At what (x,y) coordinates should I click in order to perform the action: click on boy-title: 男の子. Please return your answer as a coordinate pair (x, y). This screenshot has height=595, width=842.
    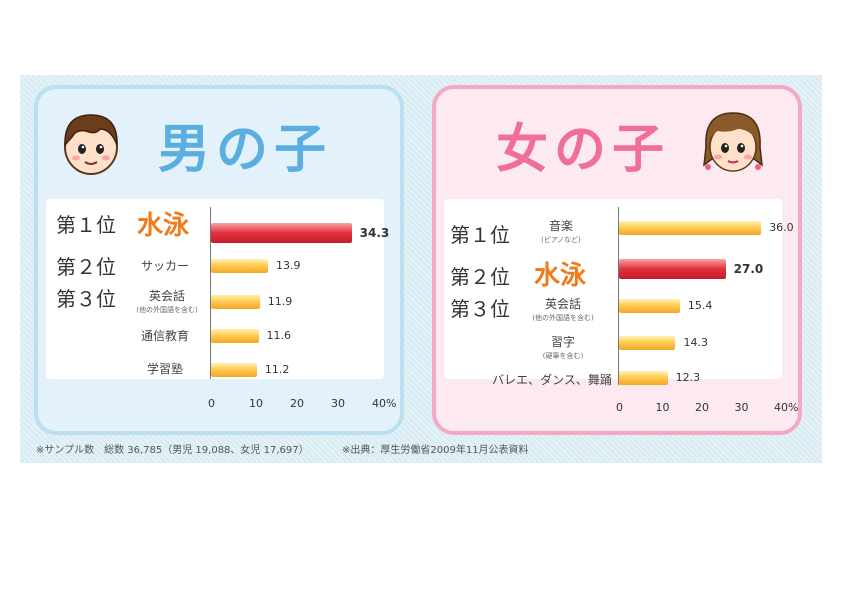
    Looking at the image, I should click on (245, 150).